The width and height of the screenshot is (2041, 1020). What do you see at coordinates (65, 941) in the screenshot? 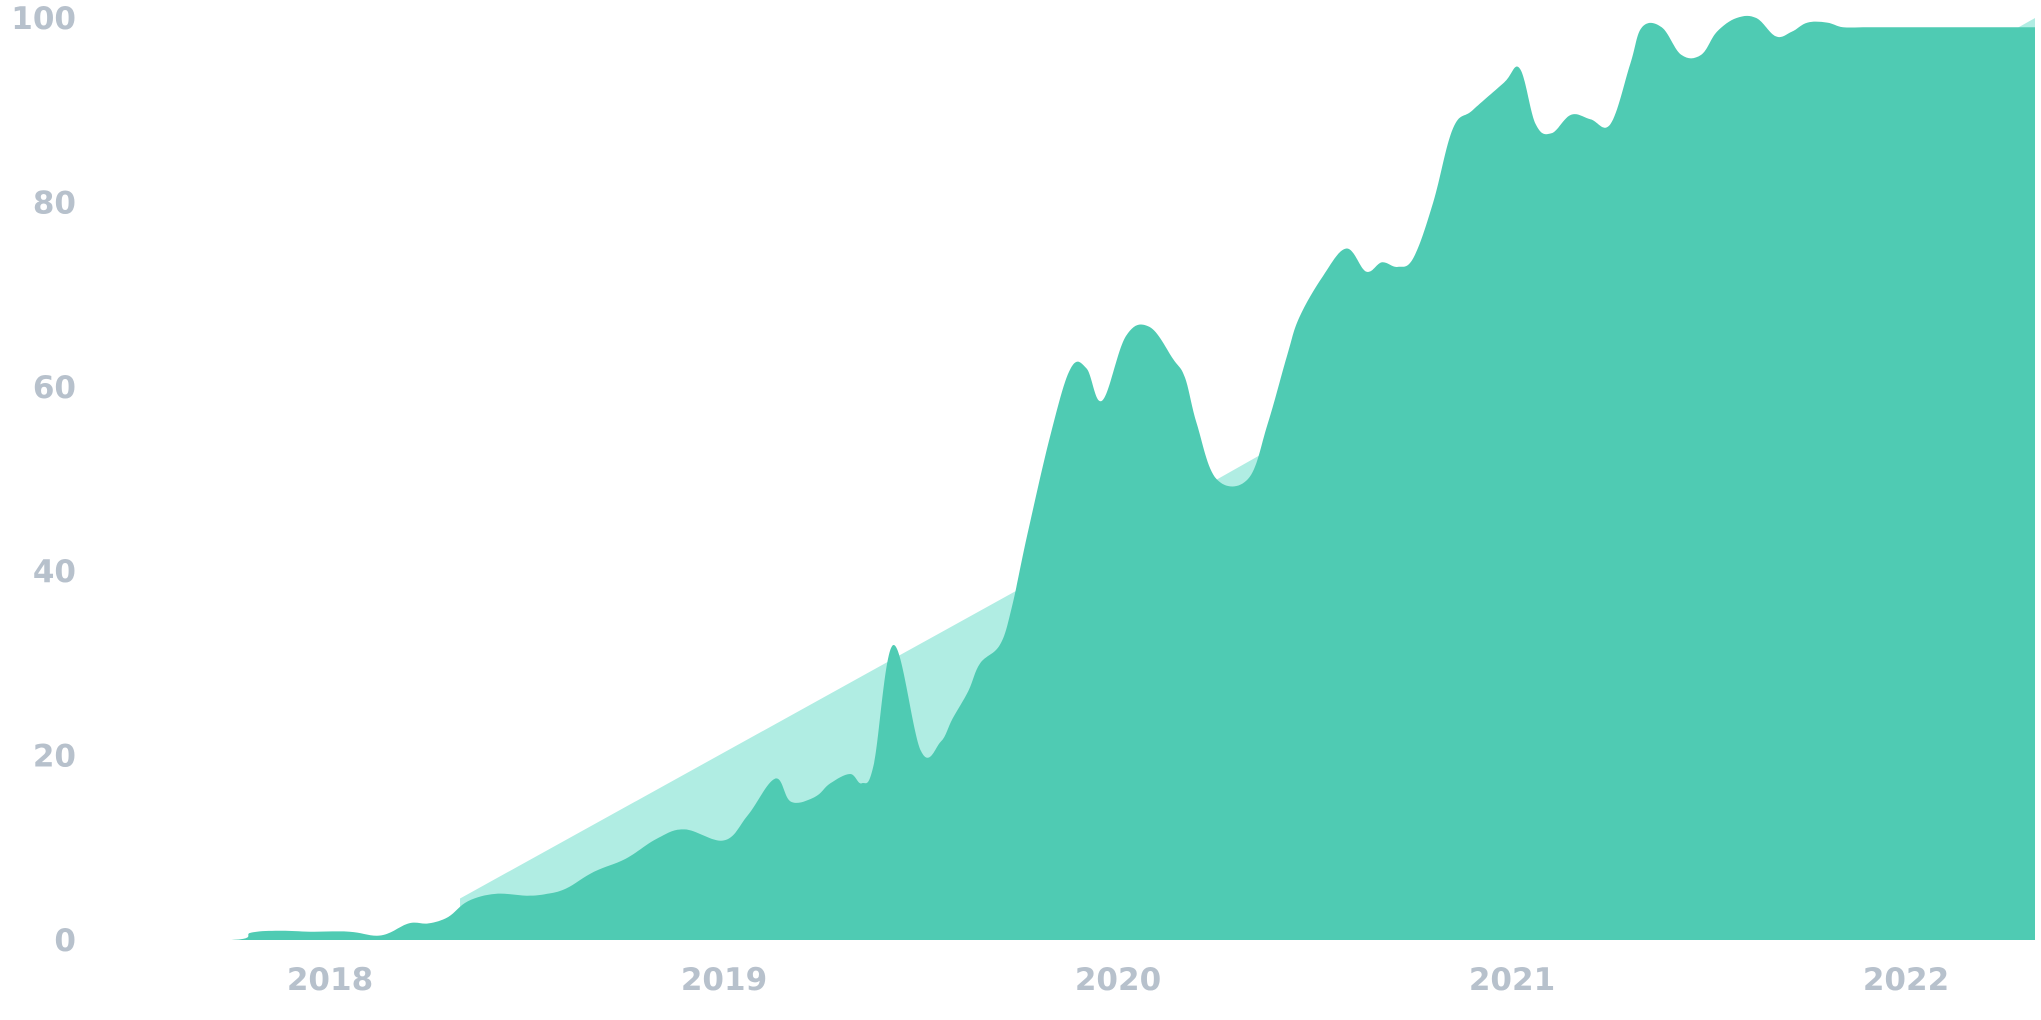
I see `y-tick-label: 0` at bounding box center [65, 941].